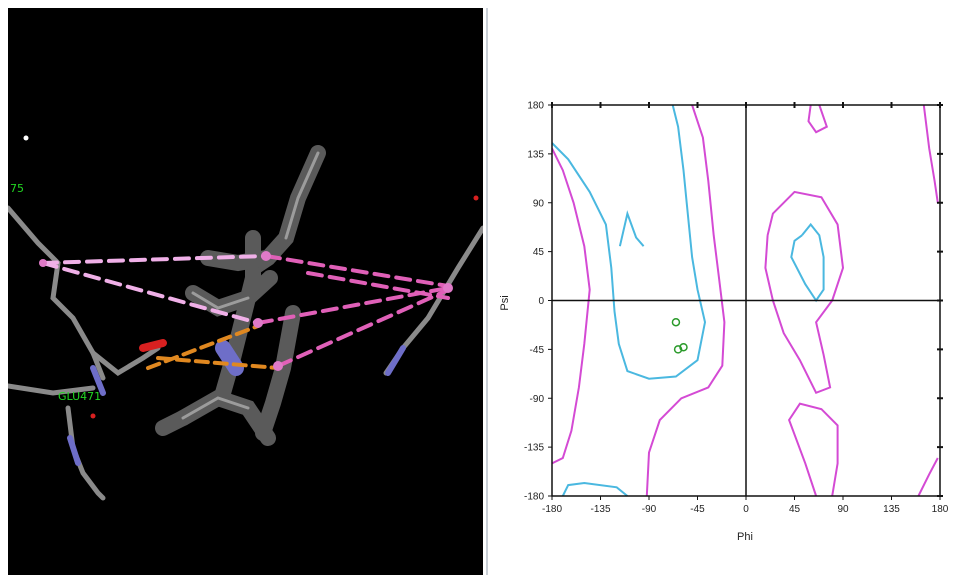 This screenshot has width=958, height=583. I want to click on x-tick-label: -180, so click(552, 509).